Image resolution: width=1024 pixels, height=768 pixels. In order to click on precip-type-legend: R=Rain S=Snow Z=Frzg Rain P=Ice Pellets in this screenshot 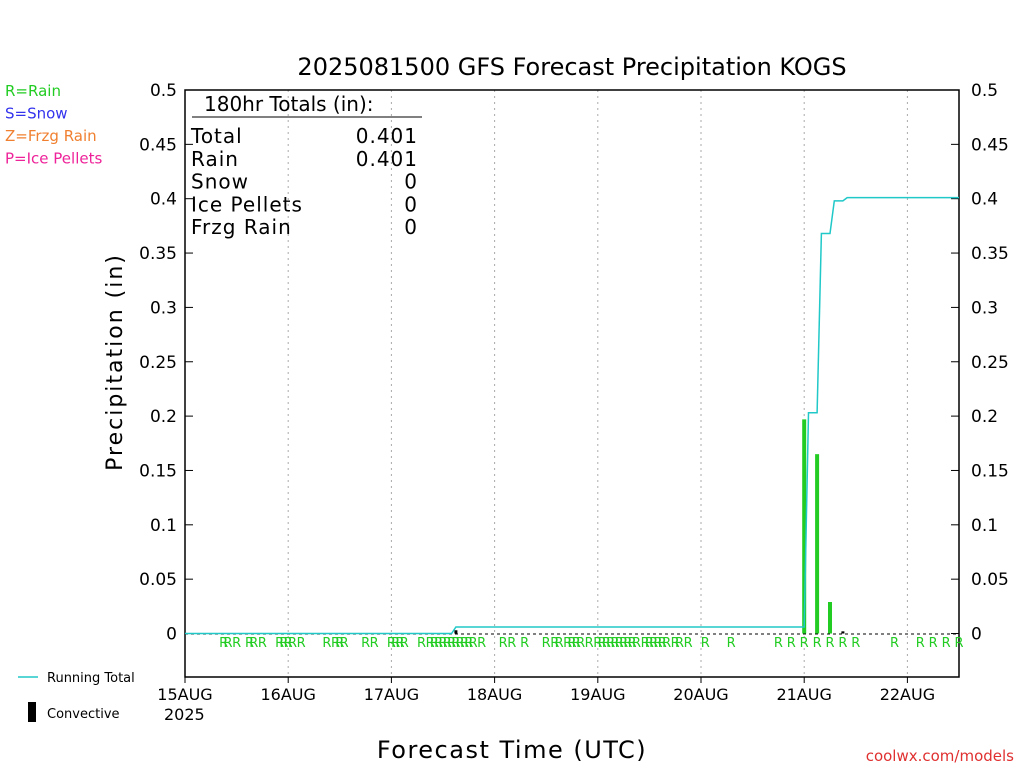, I will do `click(53, 125)`.